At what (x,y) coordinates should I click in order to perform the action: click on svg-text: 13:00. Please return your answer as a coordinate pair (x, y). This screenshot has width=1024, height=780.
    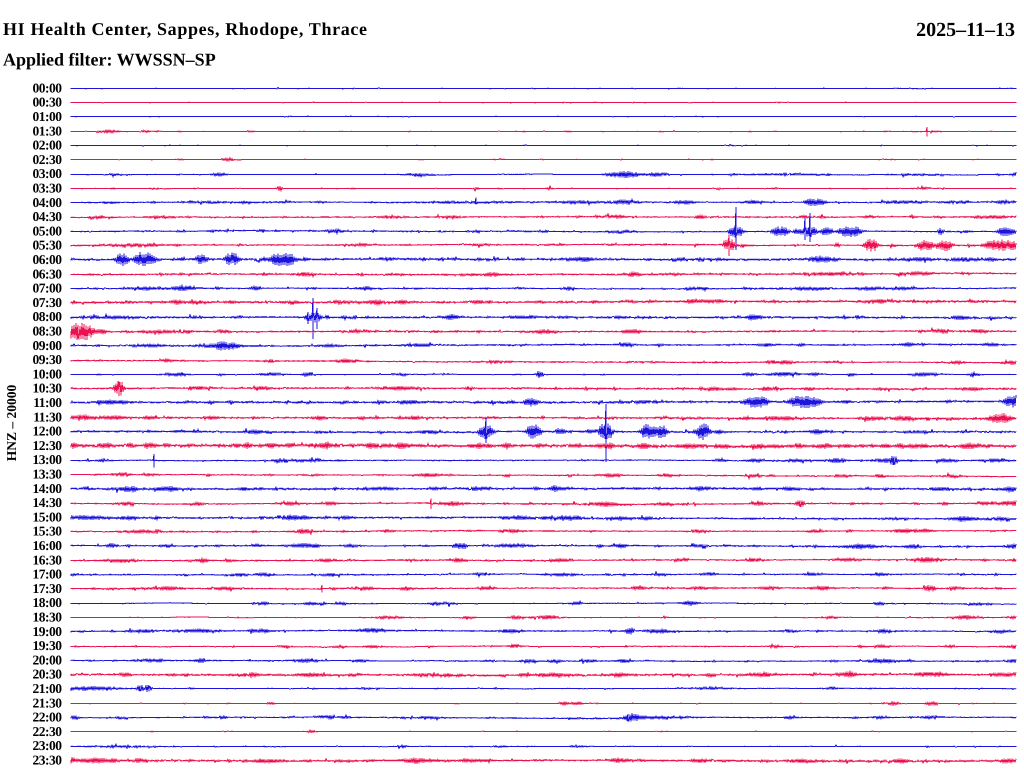
    Looking at the image, I should click on (48, 459).